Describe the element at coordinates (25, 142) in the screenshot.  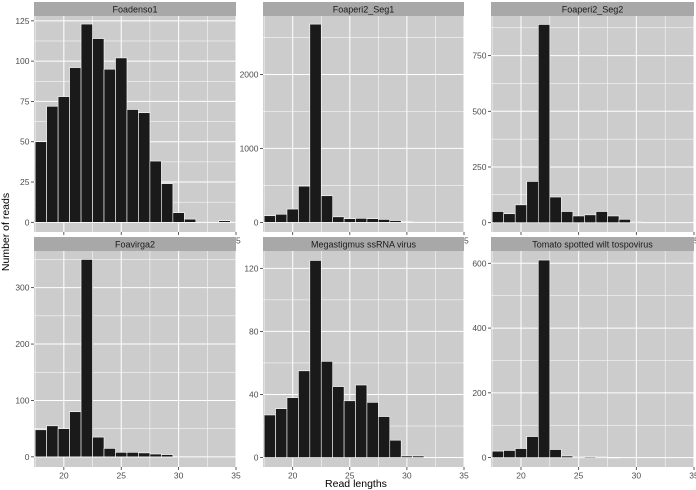
I see `y-tick-label: 50` at that location.